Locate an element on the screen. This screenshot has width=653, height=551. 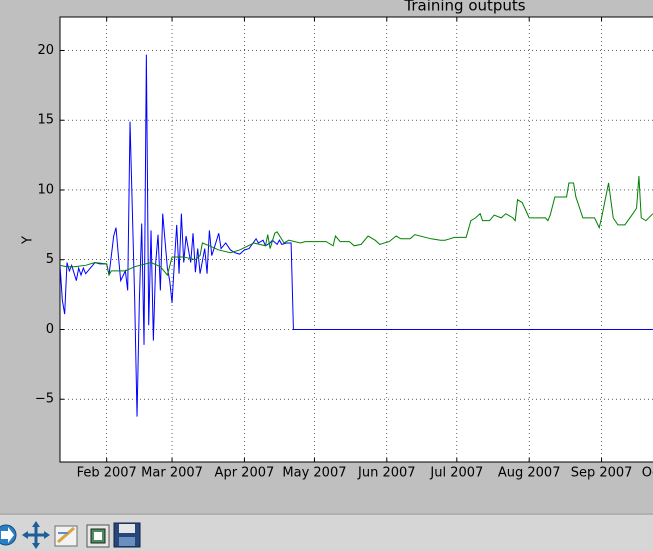
y-axis-label: Y is located at coordinates (28, 240).